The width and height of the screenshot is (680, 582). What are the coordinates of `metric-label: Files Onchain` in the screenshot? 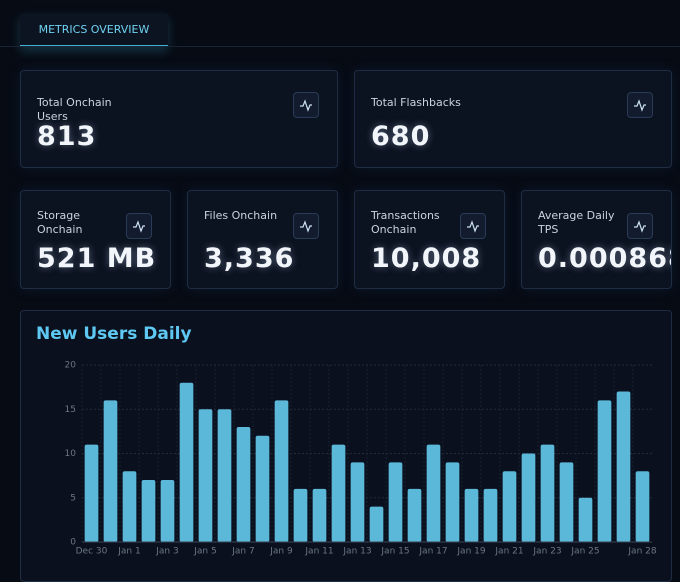 It's located at (241, 215).